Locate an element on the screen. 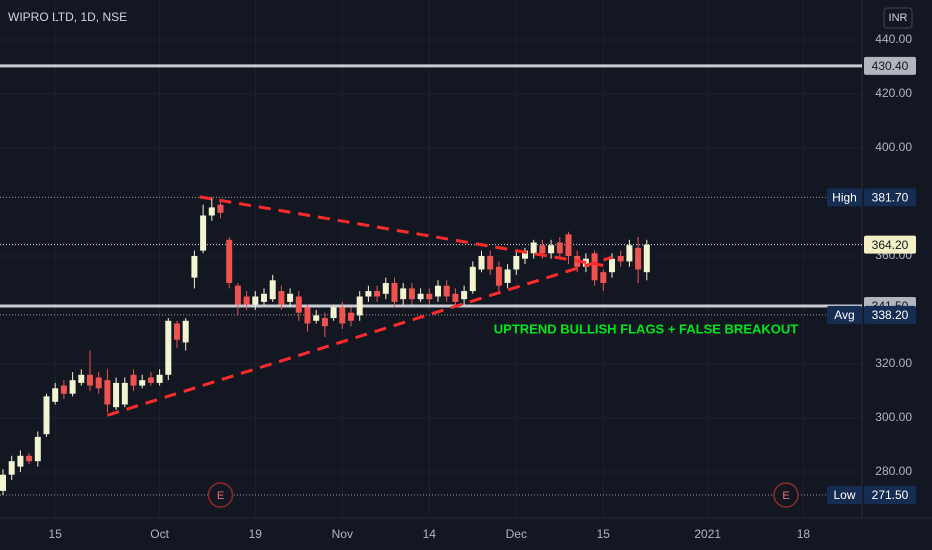 This screenshot has height=550, width=932. chart-title: WIPRO LTD, 1D, NSE is located at coordinates (67, 17).